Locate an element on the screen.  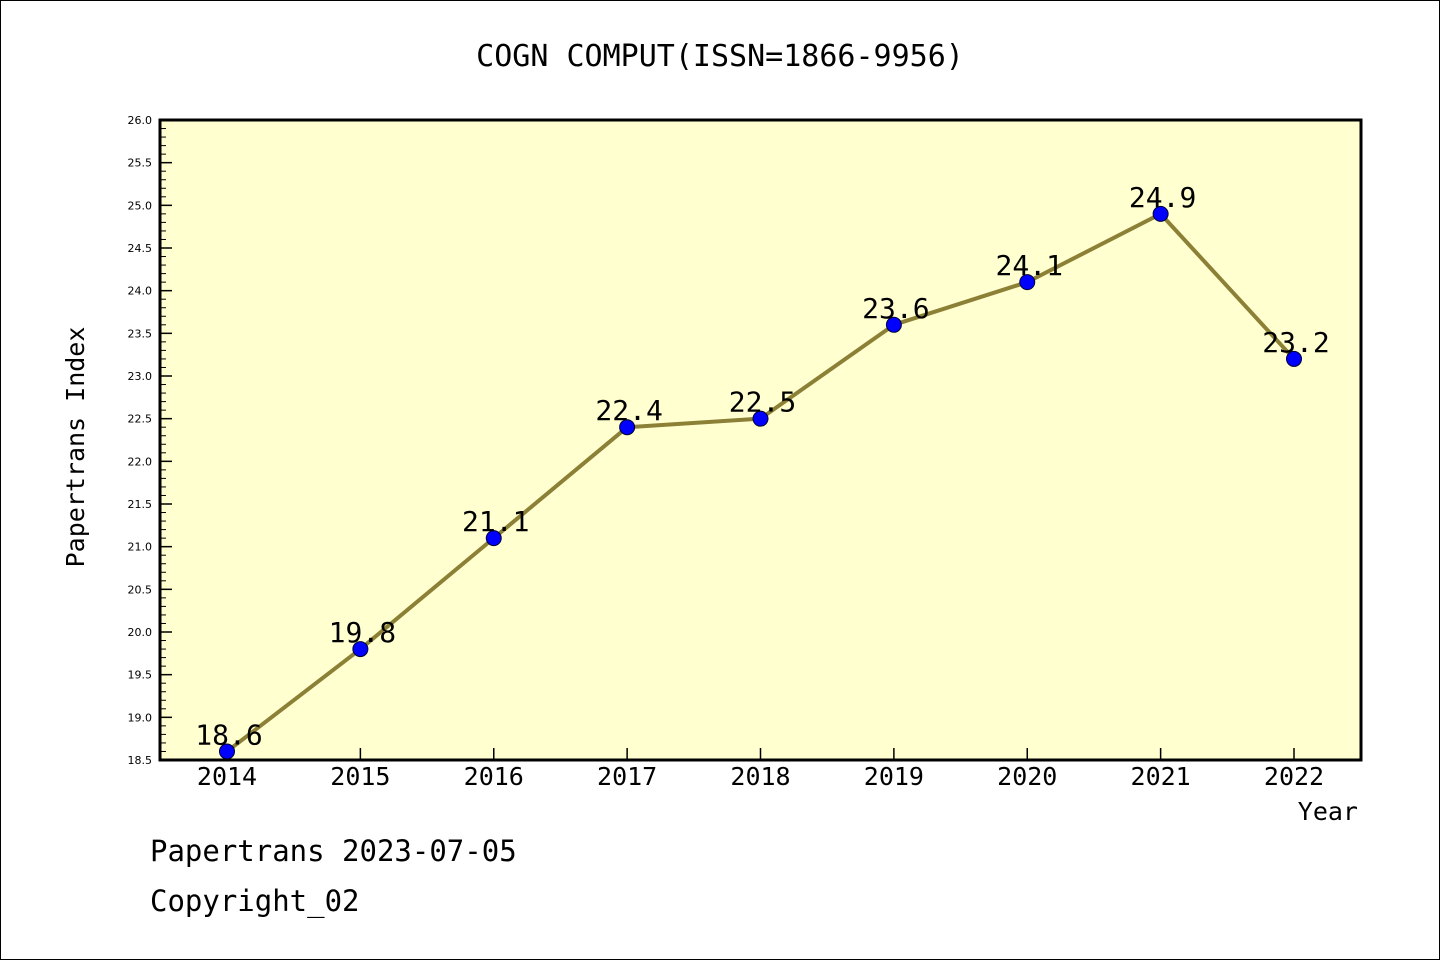
y-tick-label: 21.5 is located at coordinates (140, 504).